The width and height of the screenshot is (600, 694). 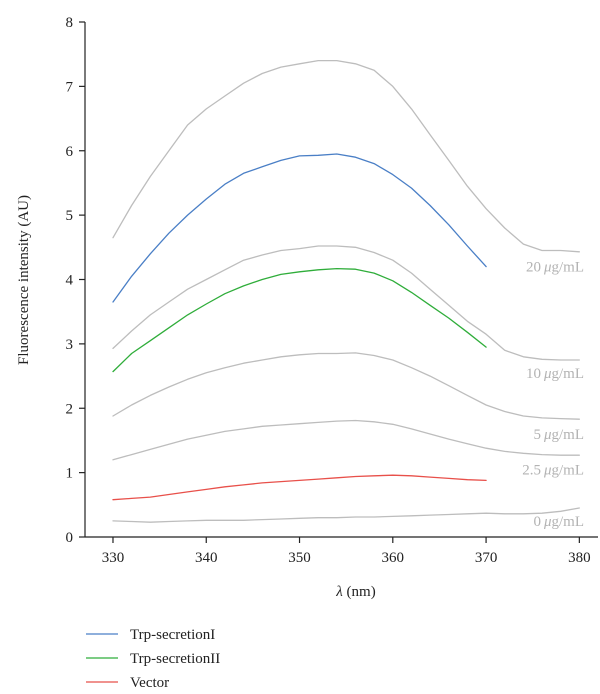 I want to click on legend-label: Trp-secretionI, so click(x=172, y=635).